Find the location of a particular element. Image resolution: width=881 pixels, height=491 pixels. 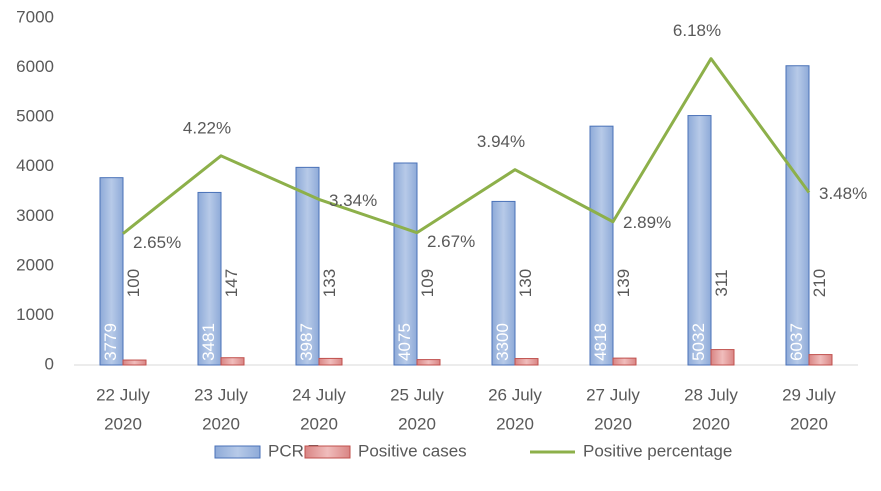

x-tick-label: 23 July is located at coordinates (221, 394).